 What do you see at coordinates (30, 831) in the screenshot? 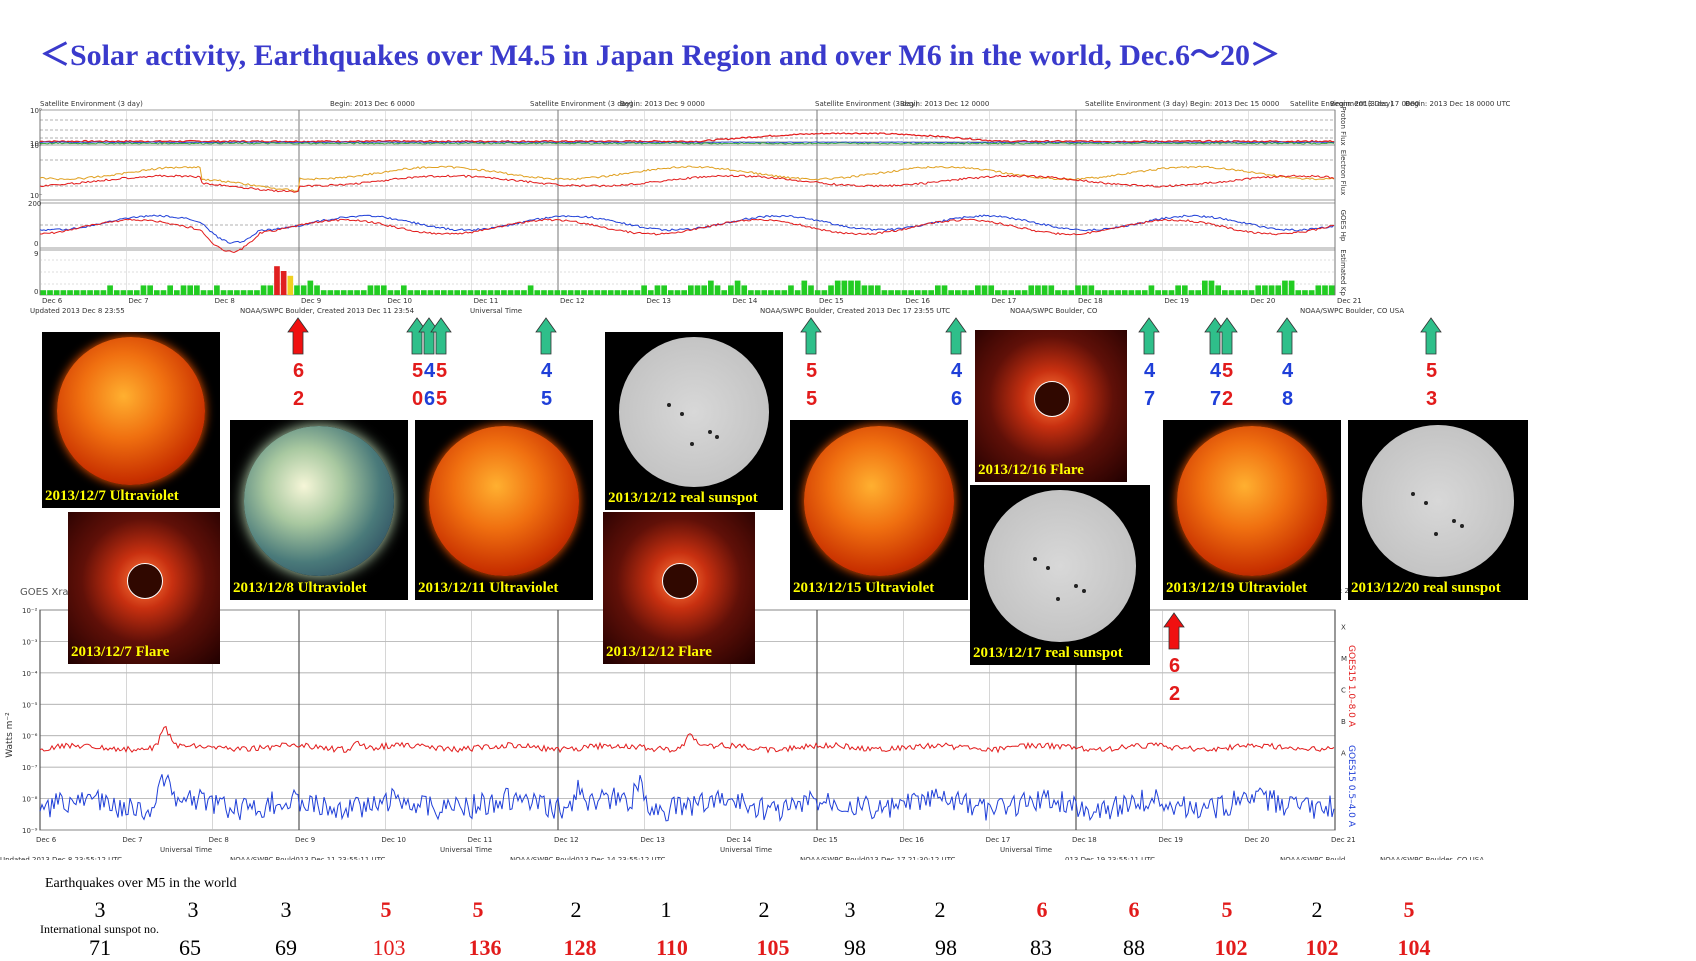
I see `xray-y-tick: 10⁻⁹` at bounding box center [30, 831].